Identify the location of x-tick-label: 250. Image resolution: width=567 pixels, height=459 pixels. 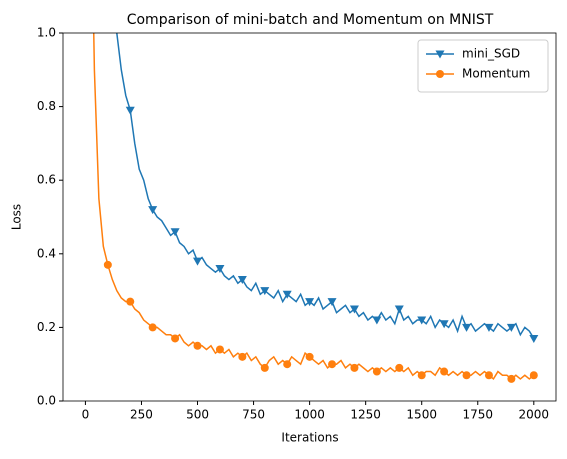
(141, 415).